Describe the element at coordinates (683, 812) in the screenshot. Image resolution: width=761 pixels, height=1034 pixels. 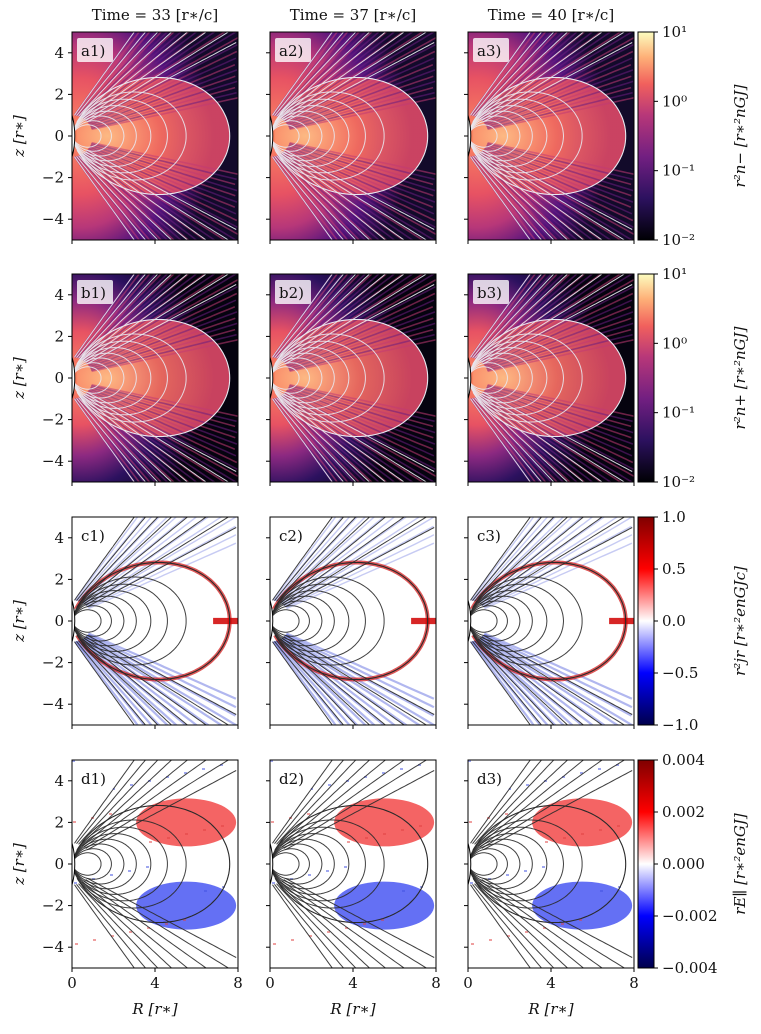
I see `colorbar-tick-label: 0.002` at that location.